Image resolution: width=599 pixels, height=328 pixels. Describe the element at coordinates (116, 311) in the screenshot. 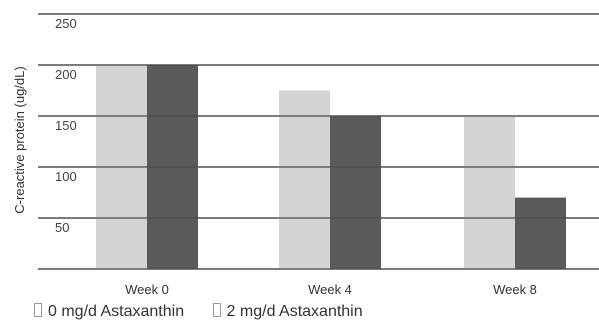

I see `legend-label: 0 mg/d Astaxanthin` at that location.